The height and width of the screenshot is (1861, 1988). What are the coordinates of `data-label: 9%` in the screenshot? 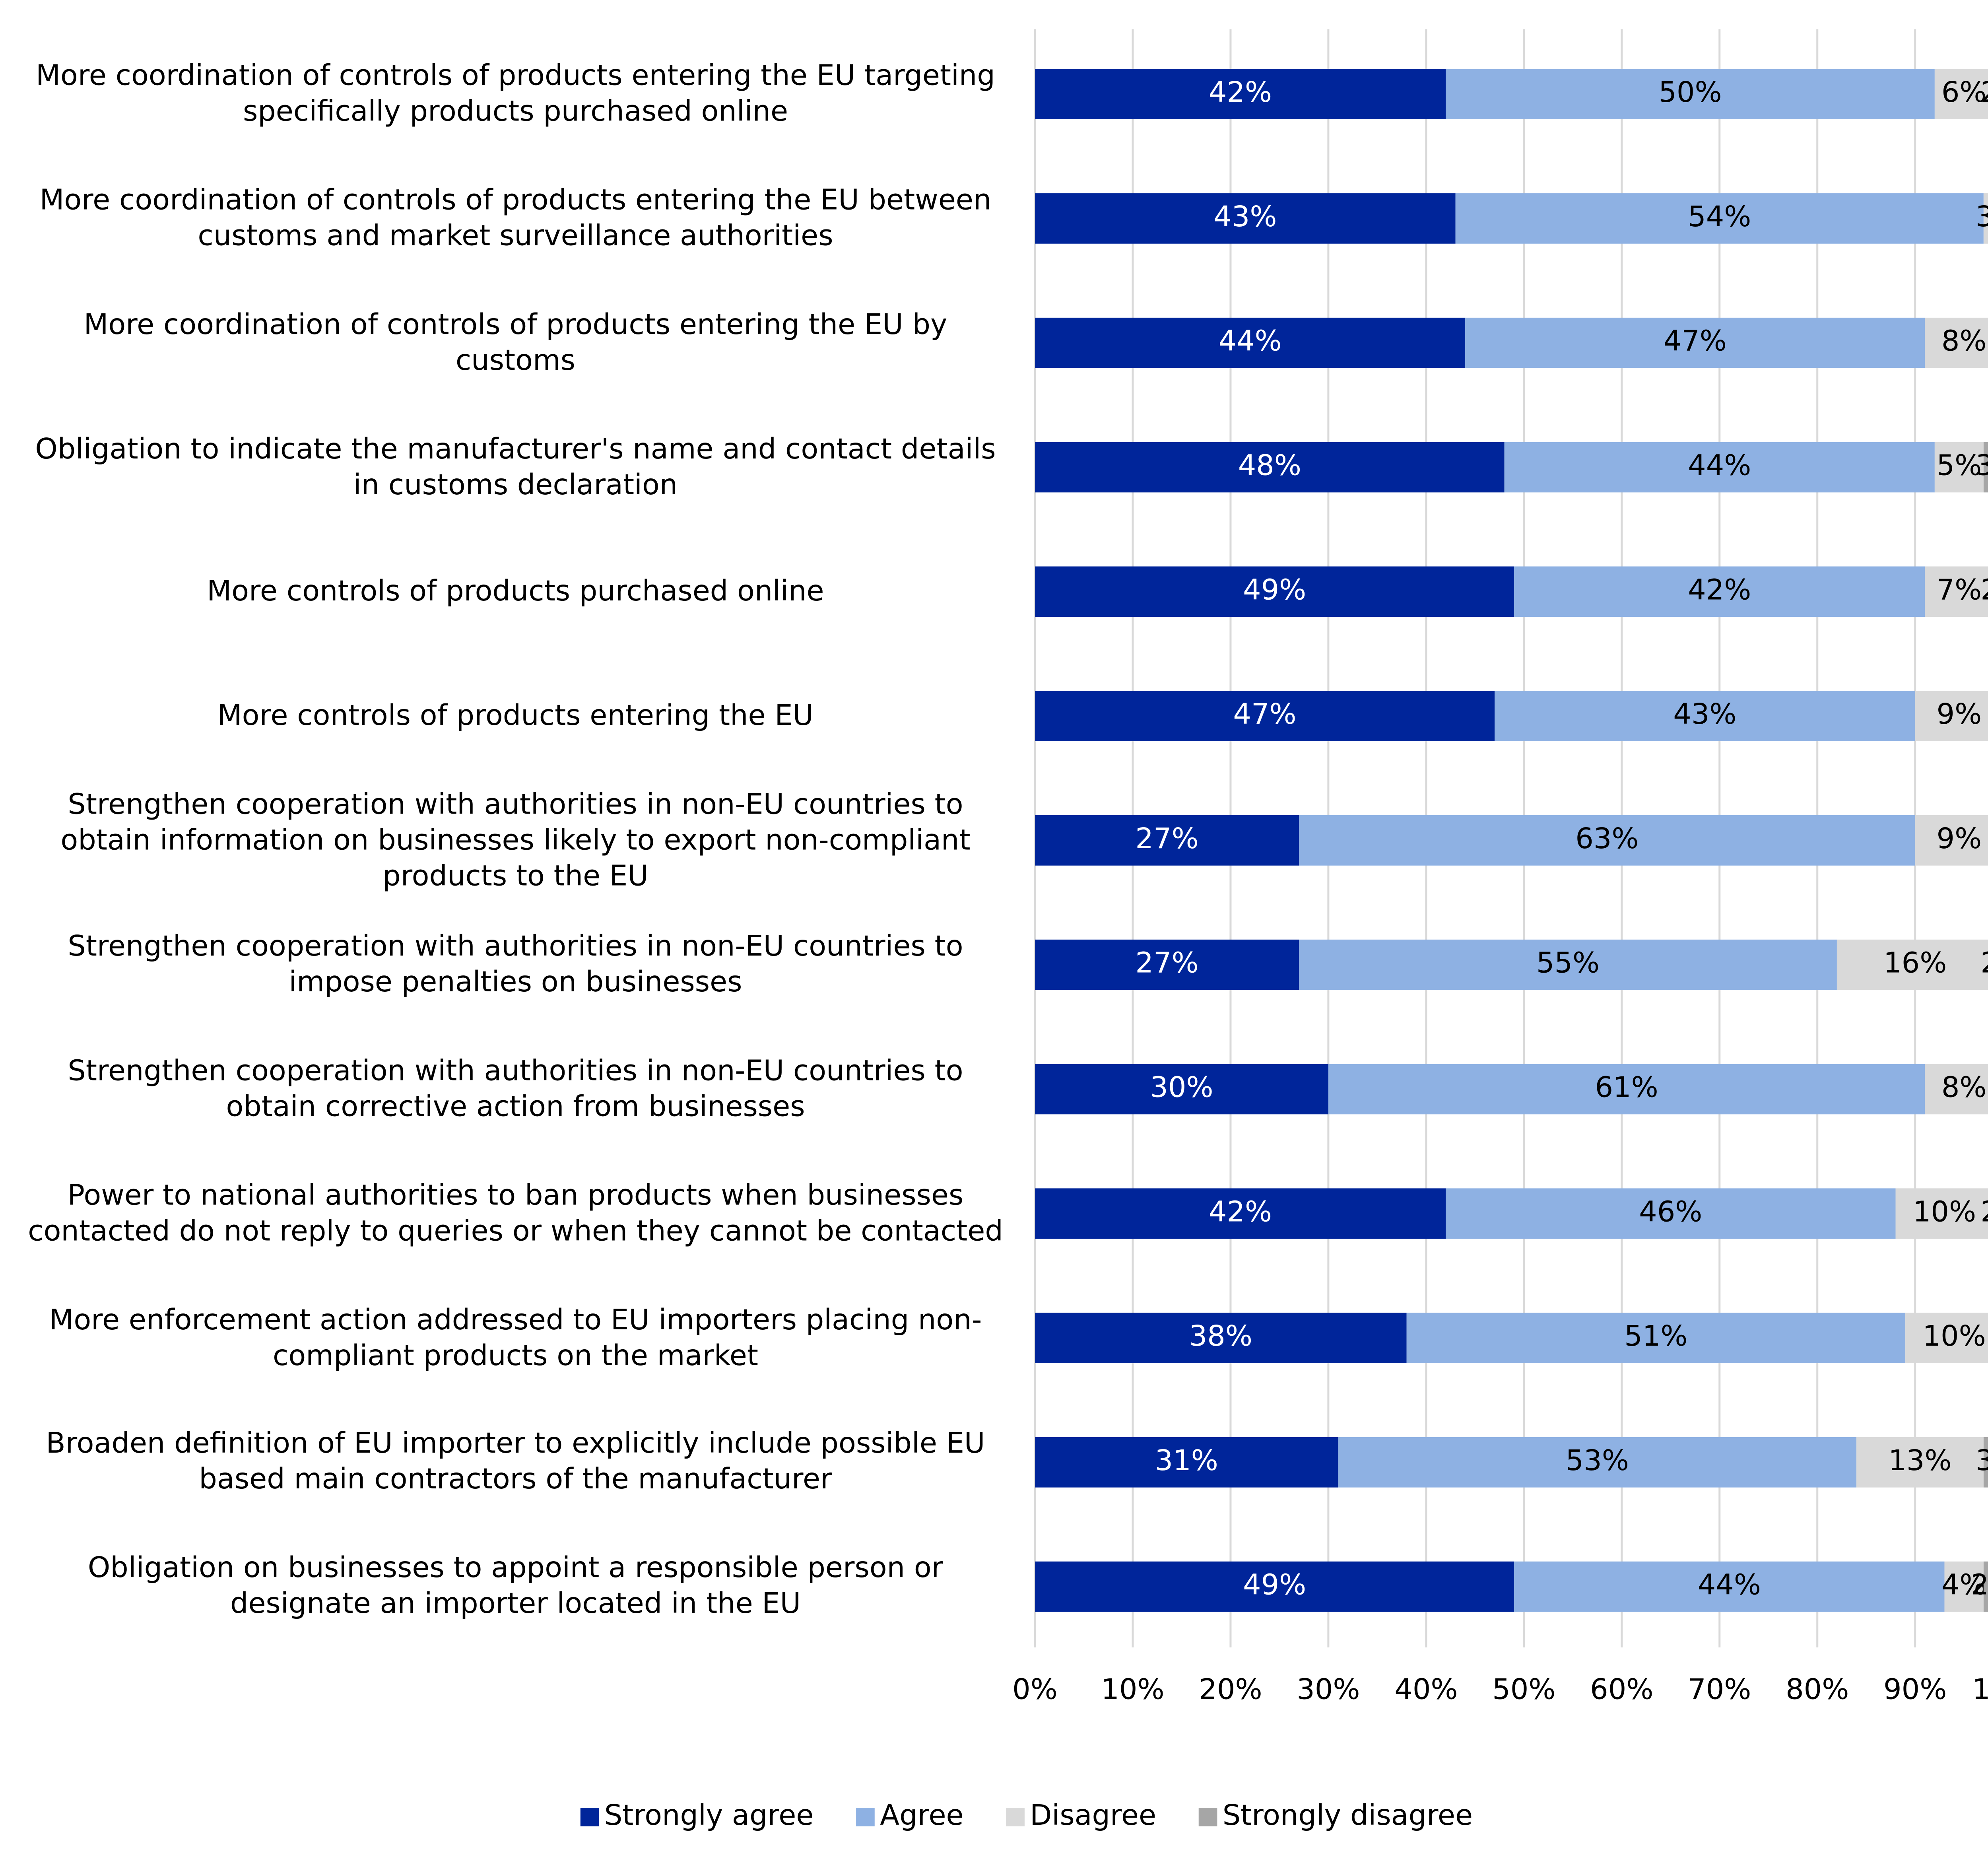 It's located at (1959, 838).